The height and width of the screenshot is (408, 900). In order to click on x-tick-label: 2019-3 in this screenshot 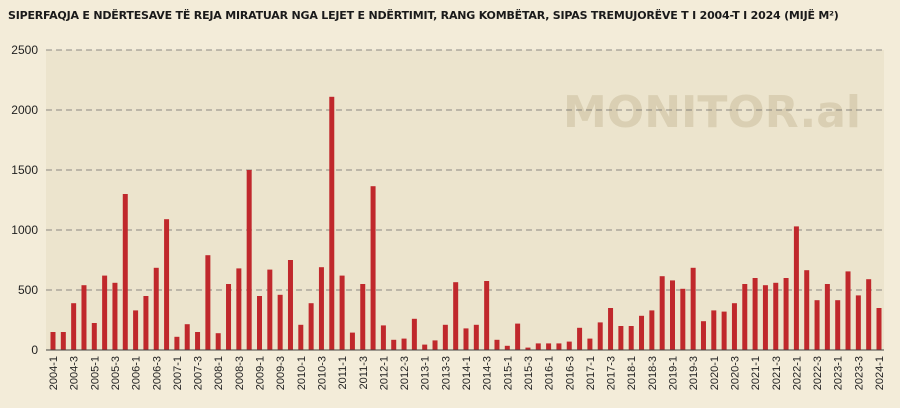, I will do `click(694, 373)`.